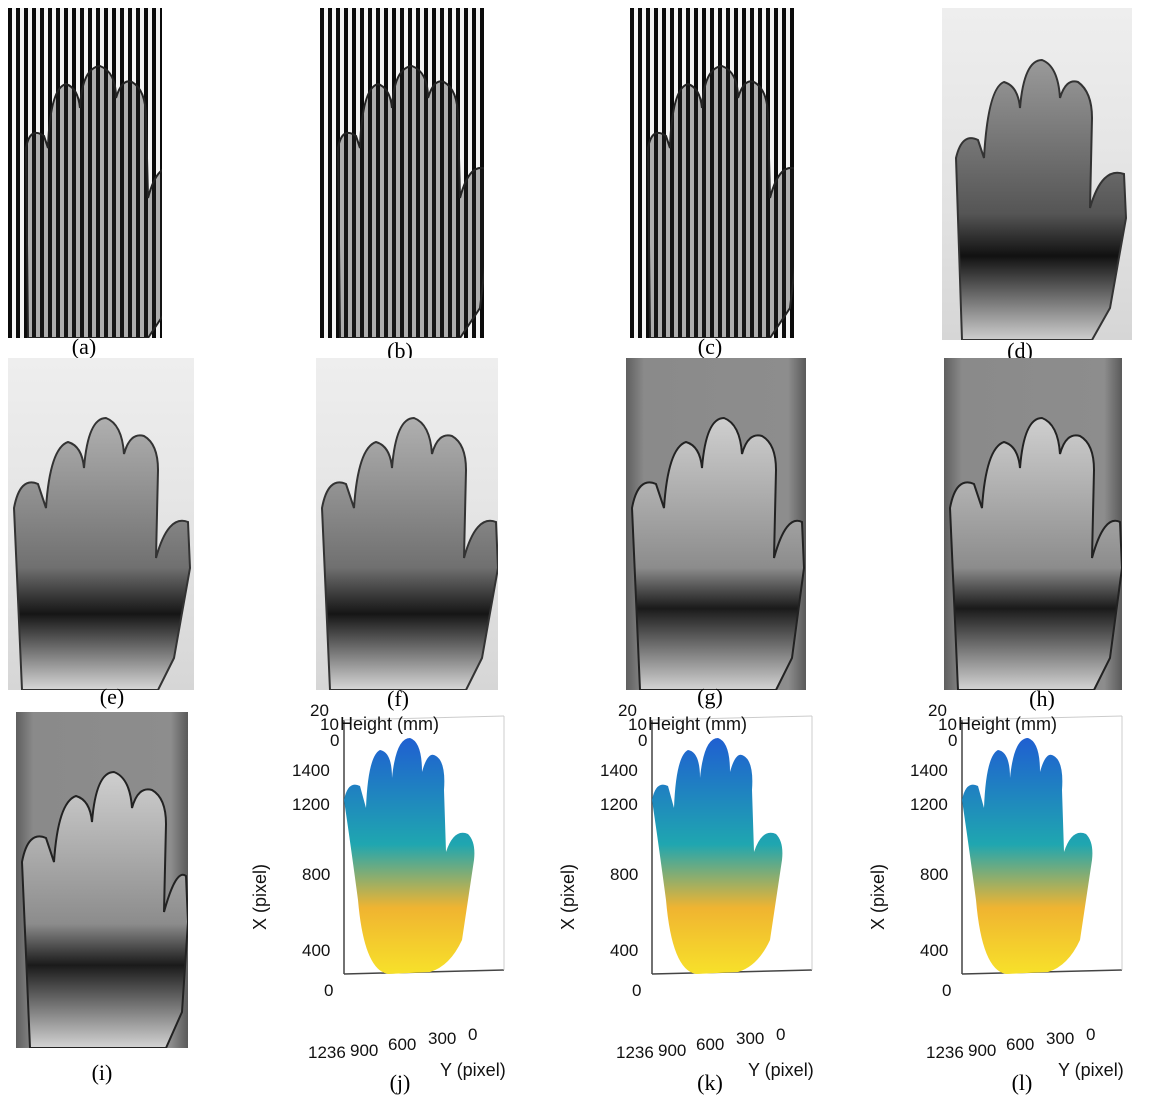 The height and width of the screenshot is (1100, 1162). I want to click on image-e-texture, so click(101, 524).